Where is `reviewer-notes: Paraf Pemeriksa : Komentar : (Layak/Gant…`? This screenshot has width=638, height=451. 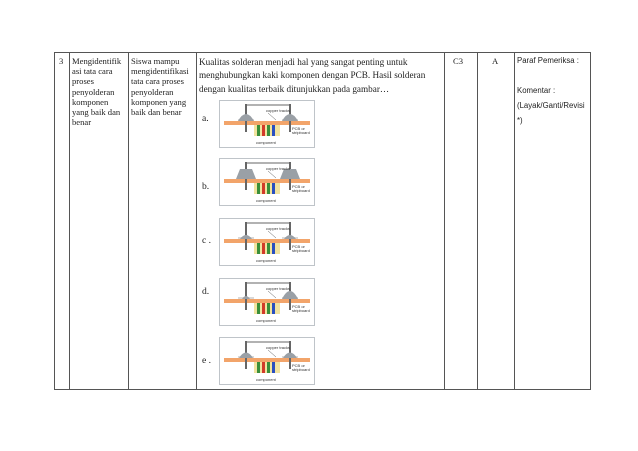
reviewer-notes: Paraf Pemeriksa : Komentar : (Layak/Gant… is located at coordinates (554, 91).